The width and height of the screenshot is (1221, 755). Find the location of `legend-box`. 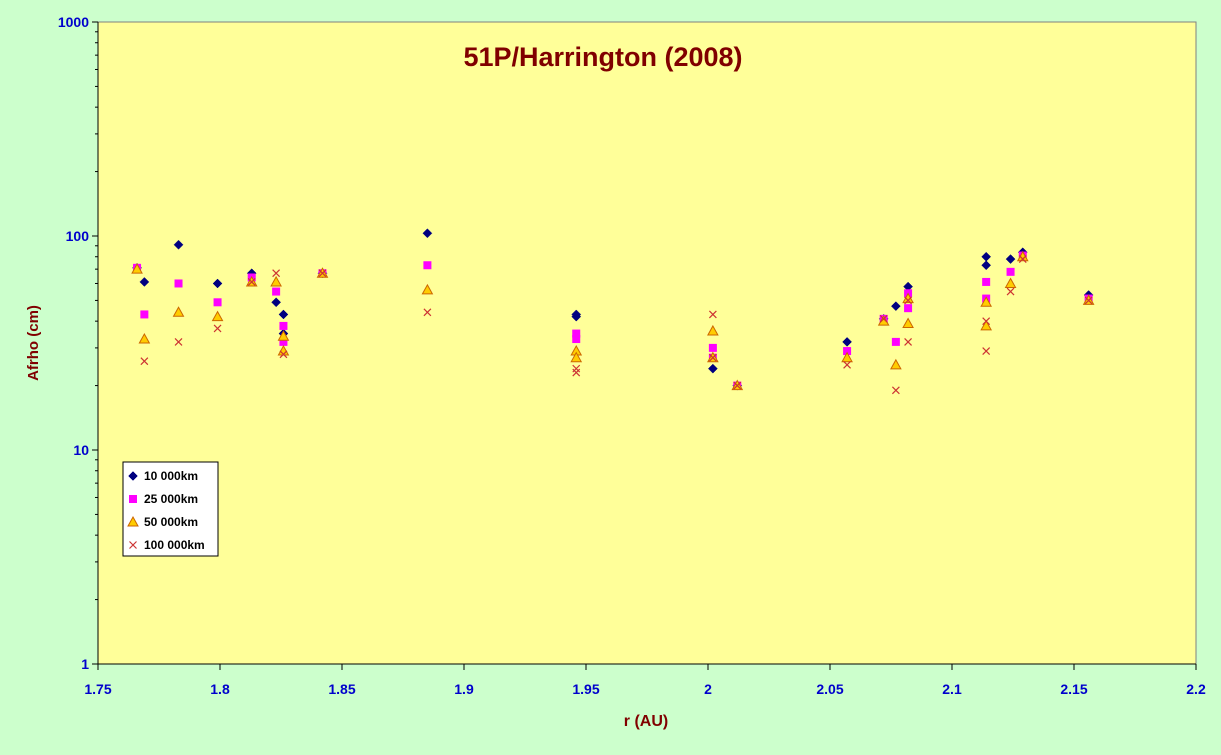

legend-box is located at coordinates (170, 509).